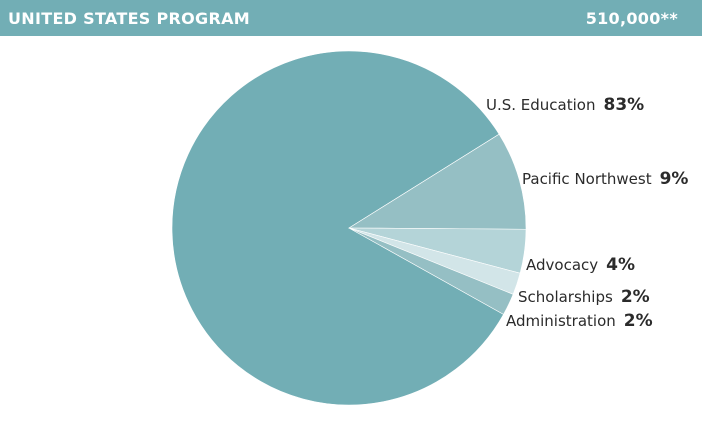 The width and height of the screenshot is (702, 438). I want to click on slice-label-u-s-education: U.S. Education 83%, so click(565, 105).